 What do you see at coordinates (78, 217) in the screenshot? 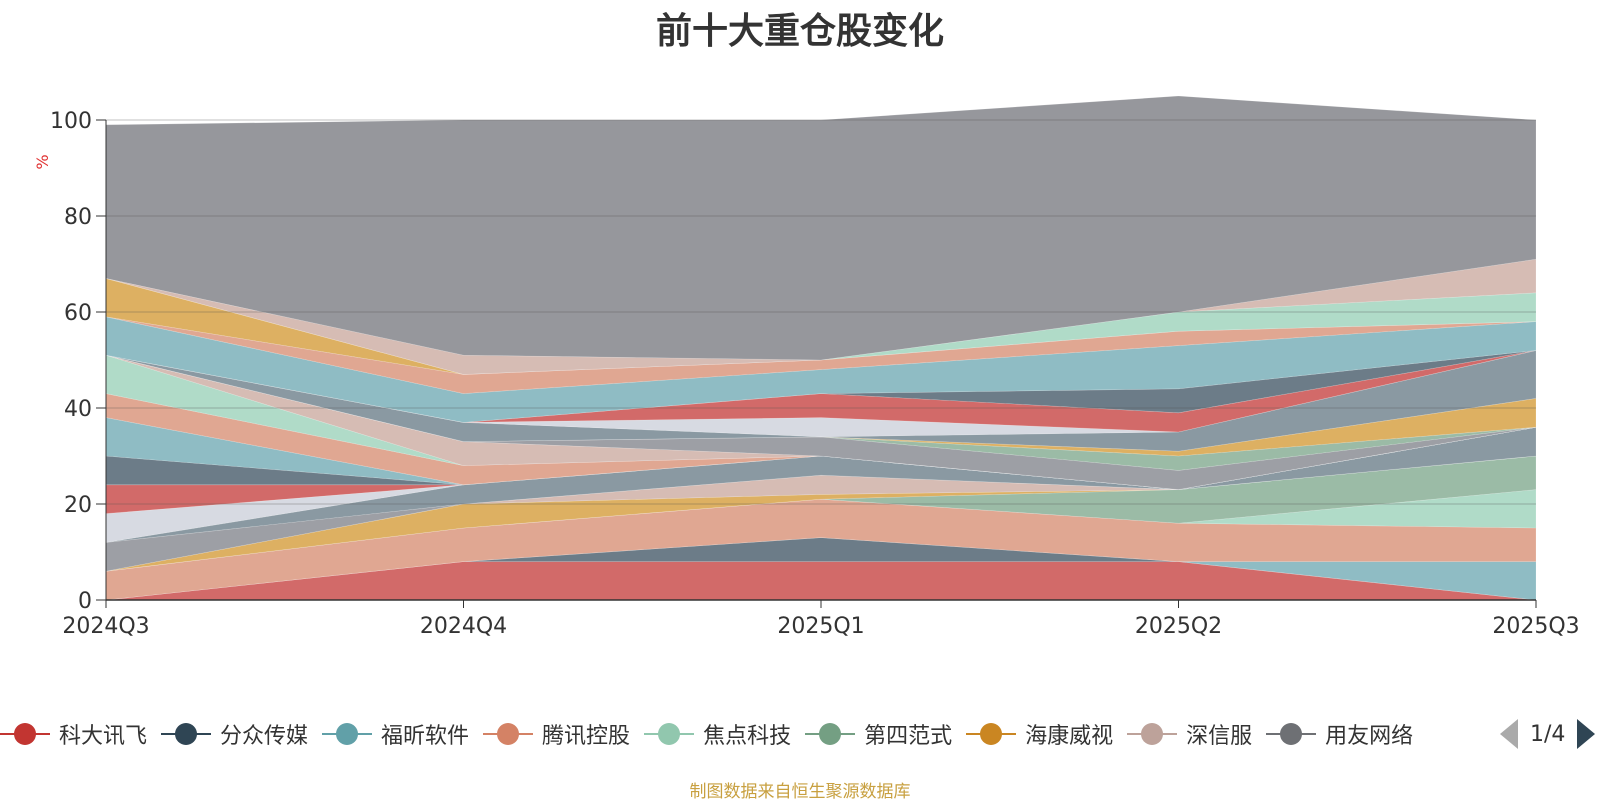
I see `y-tick-label: 80` at bounding box center [78, 217].